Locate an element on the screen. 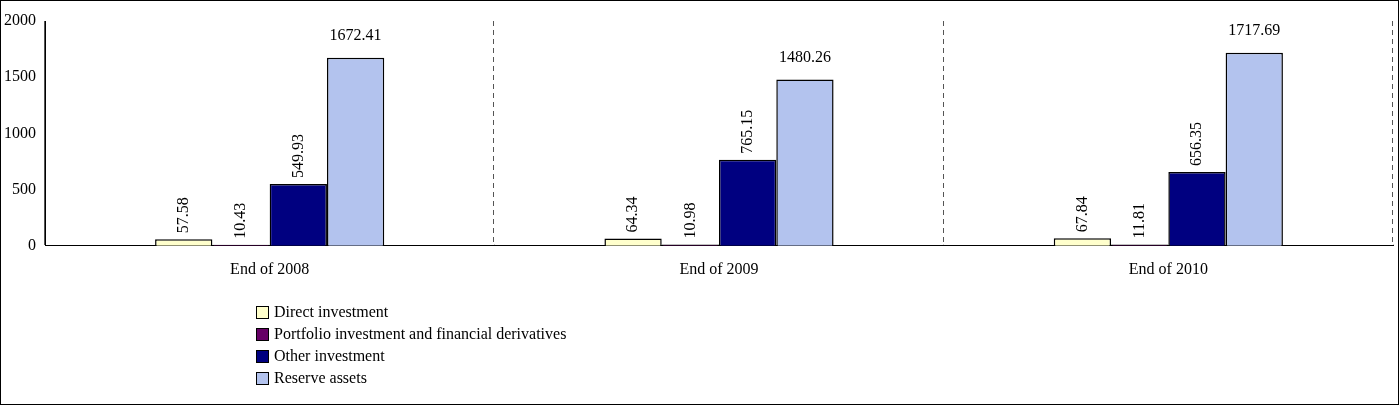 The width and height of the screenshot is (1399, 405). x-tick-label: End of 2009 is located at coordinates (719, 268).